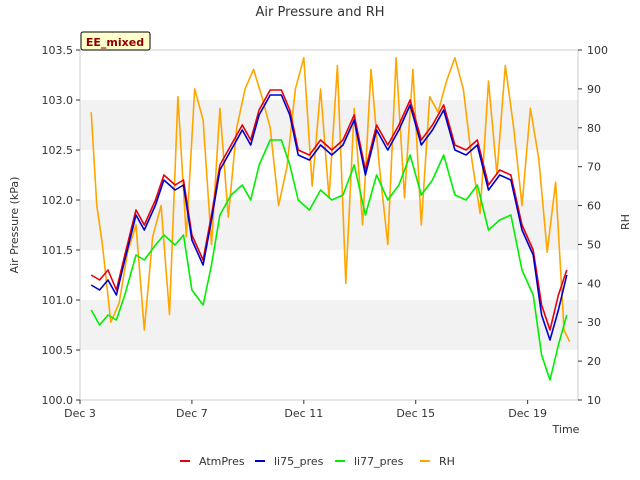 Image resolution: width=640 pixels, height=480 pixels. I want to click on y2-tick-label: 20, so click(594, 361).